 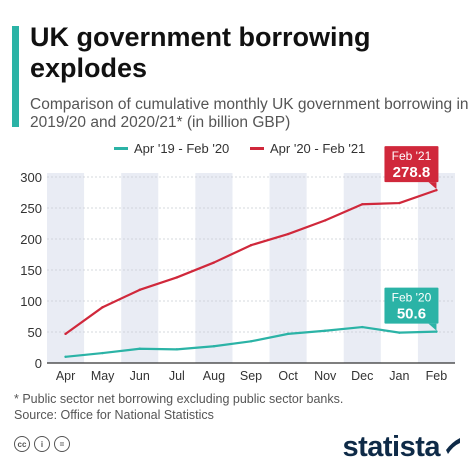 What do you see at coordinates (412, 156) in the screenshot?
I see `annotation-label: Feb '21` at bounding box center [412, 156].